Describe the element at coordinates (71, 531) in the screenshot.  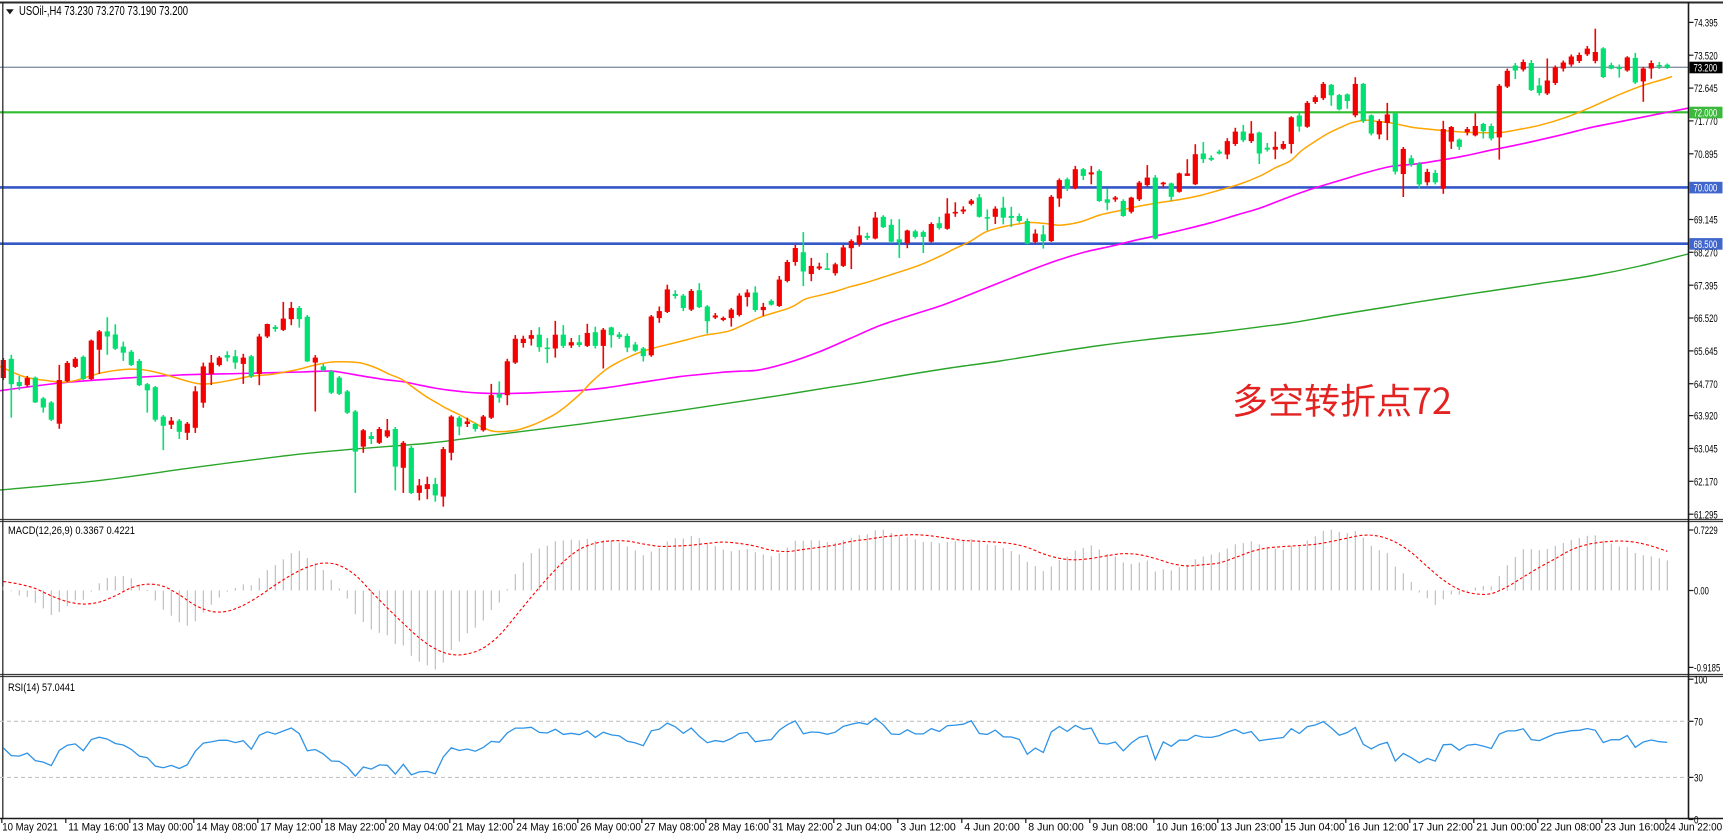
I see `svg-text: MACD(12,26,9) 0.3367 0.4221` at that location.